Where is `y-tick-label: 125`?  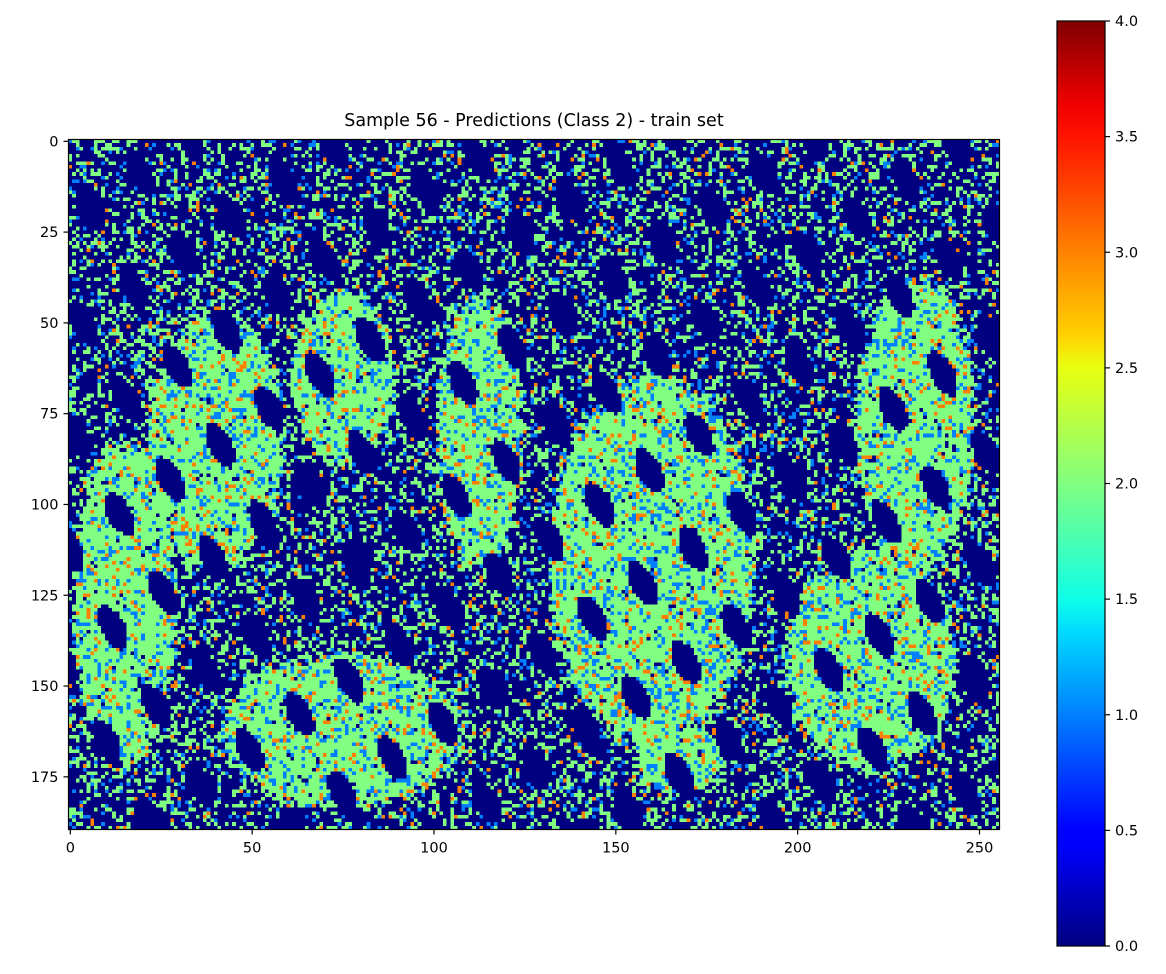 y-tick-label: 125 is located at coordinates (45, 596).